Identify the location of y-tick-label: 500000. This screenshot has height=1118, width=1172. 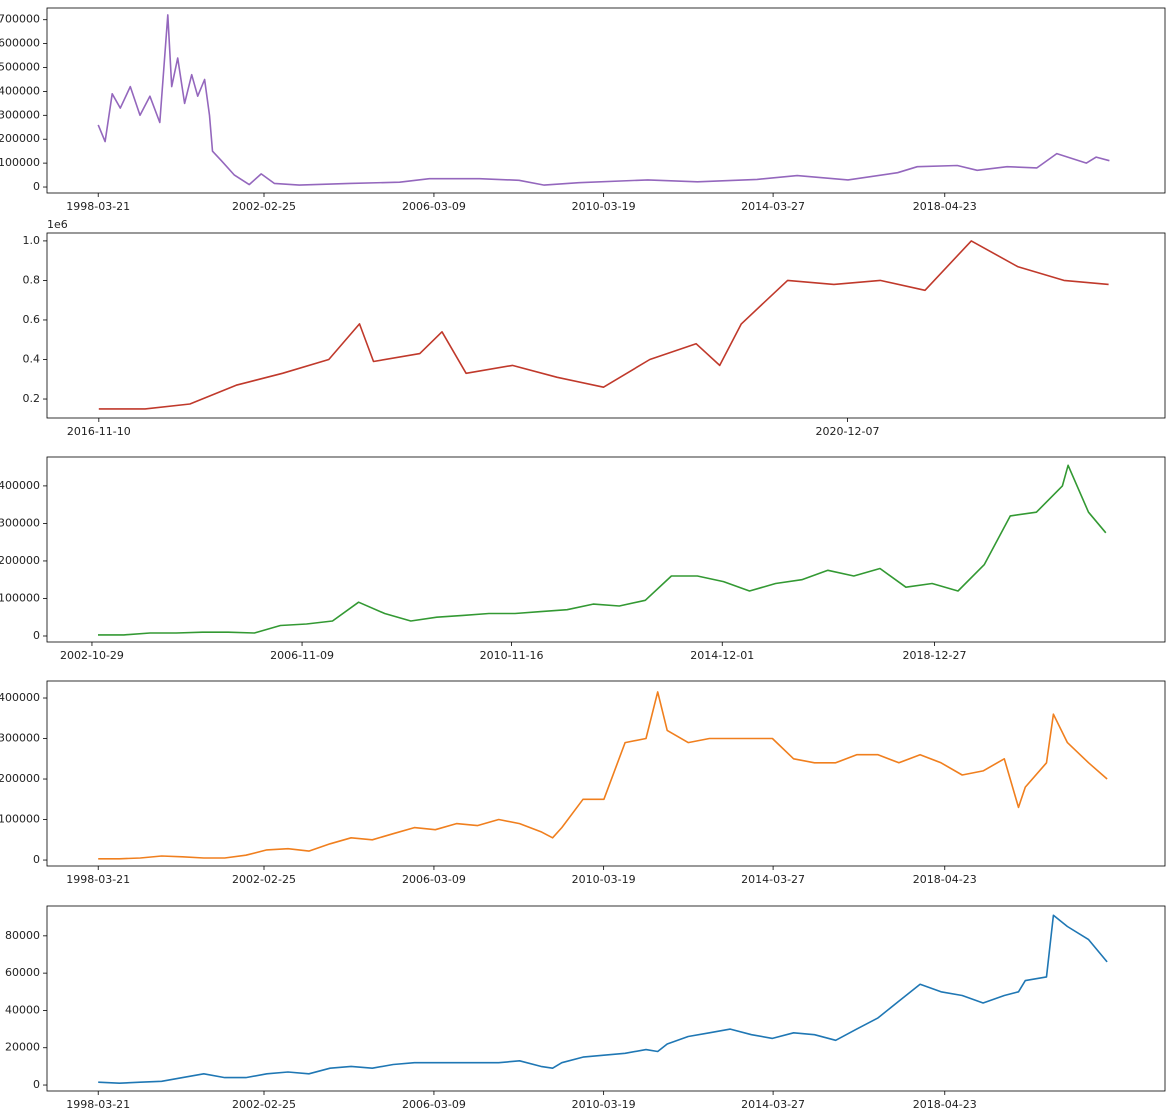
(20, 67).